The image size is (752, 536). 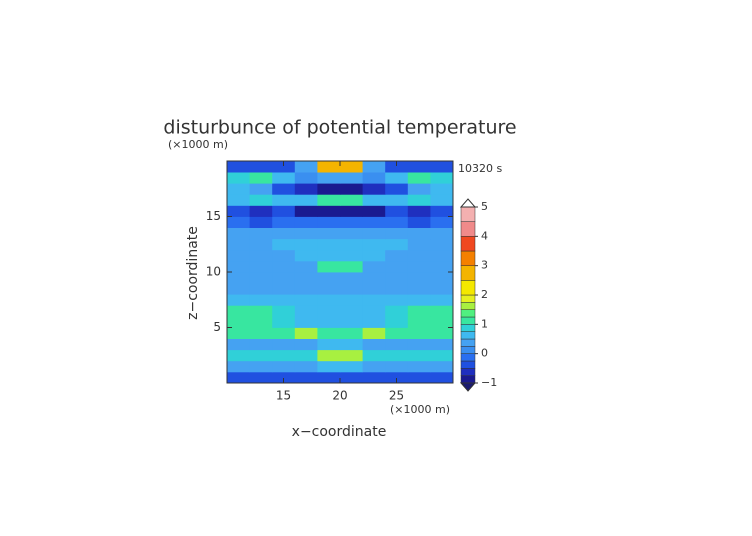 I want to click on y-unit: (×1000 m), so click(x=198, y=144).